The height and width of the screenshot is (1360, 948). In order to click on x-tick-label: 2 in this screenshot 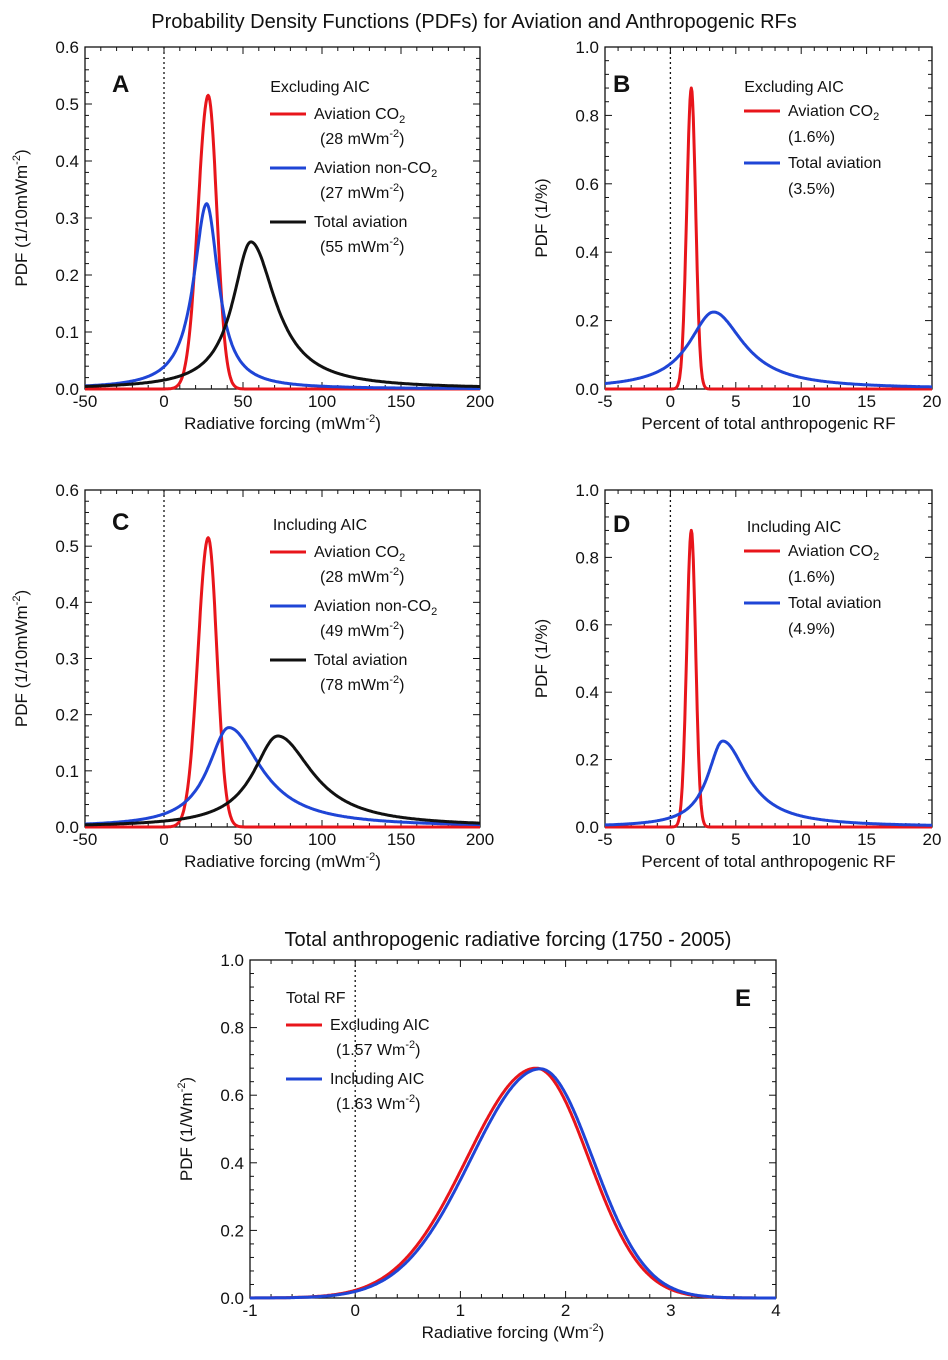, I will do `click(565, 1310)`.